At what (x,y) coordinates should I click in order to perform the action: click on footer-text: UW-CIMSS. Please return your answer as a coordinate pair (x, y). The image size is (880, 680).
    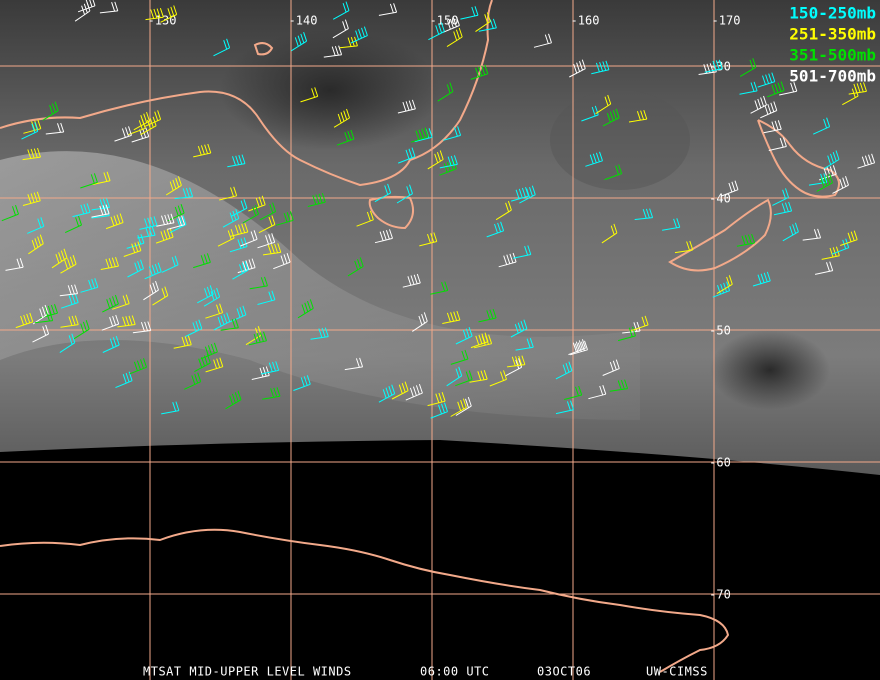
    Looking at the image, I should click on (677, 672).